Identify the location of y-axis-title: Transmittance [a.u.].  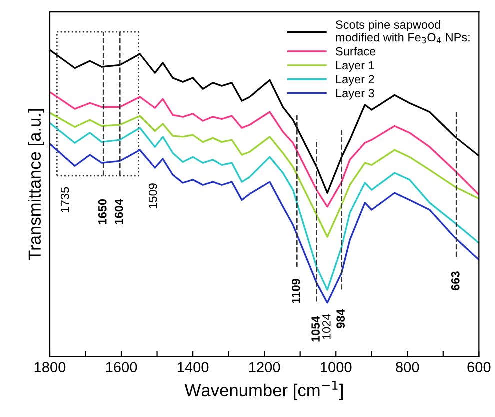
(36, 185).